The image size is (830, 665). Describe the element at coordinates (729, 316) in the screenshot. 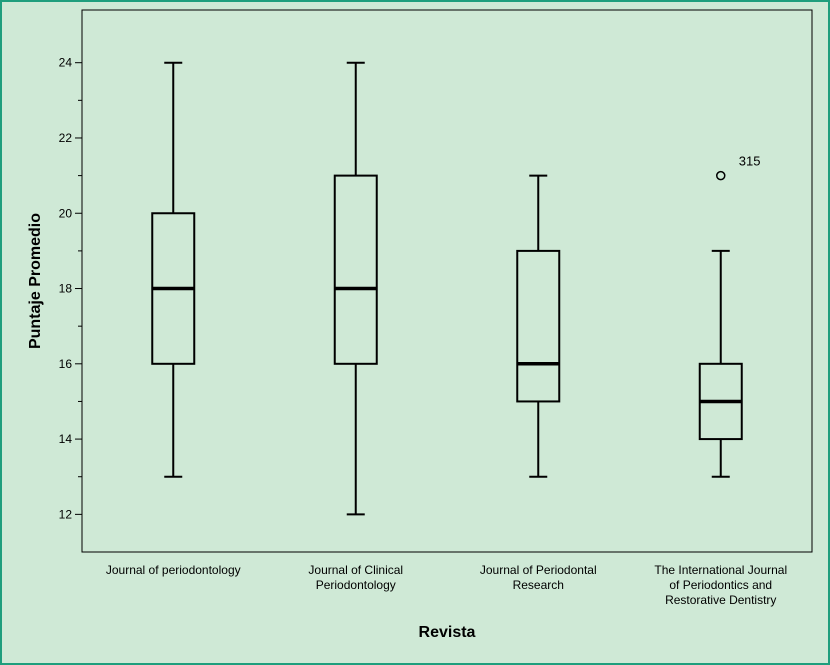

I see `box-4: 315` at that location.